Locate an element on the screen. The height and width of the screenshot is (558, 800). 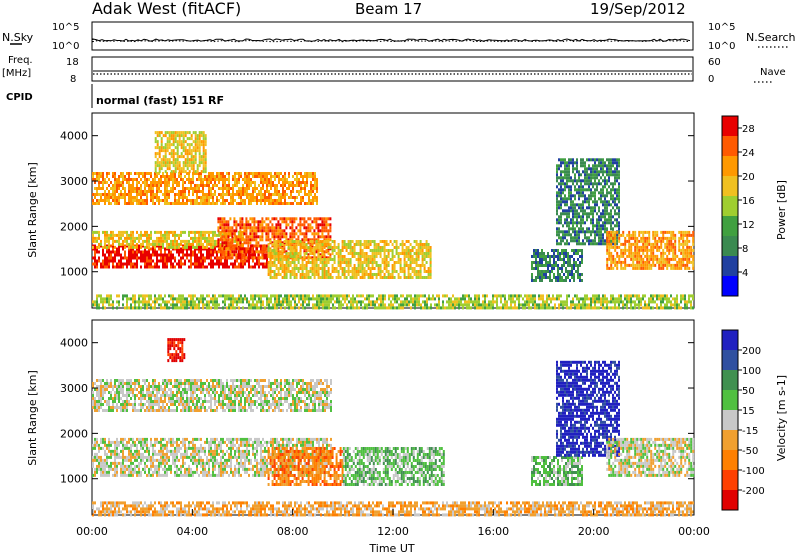
cpid-text: normal (fast) 151 RF is located at coordinates (160, 100).